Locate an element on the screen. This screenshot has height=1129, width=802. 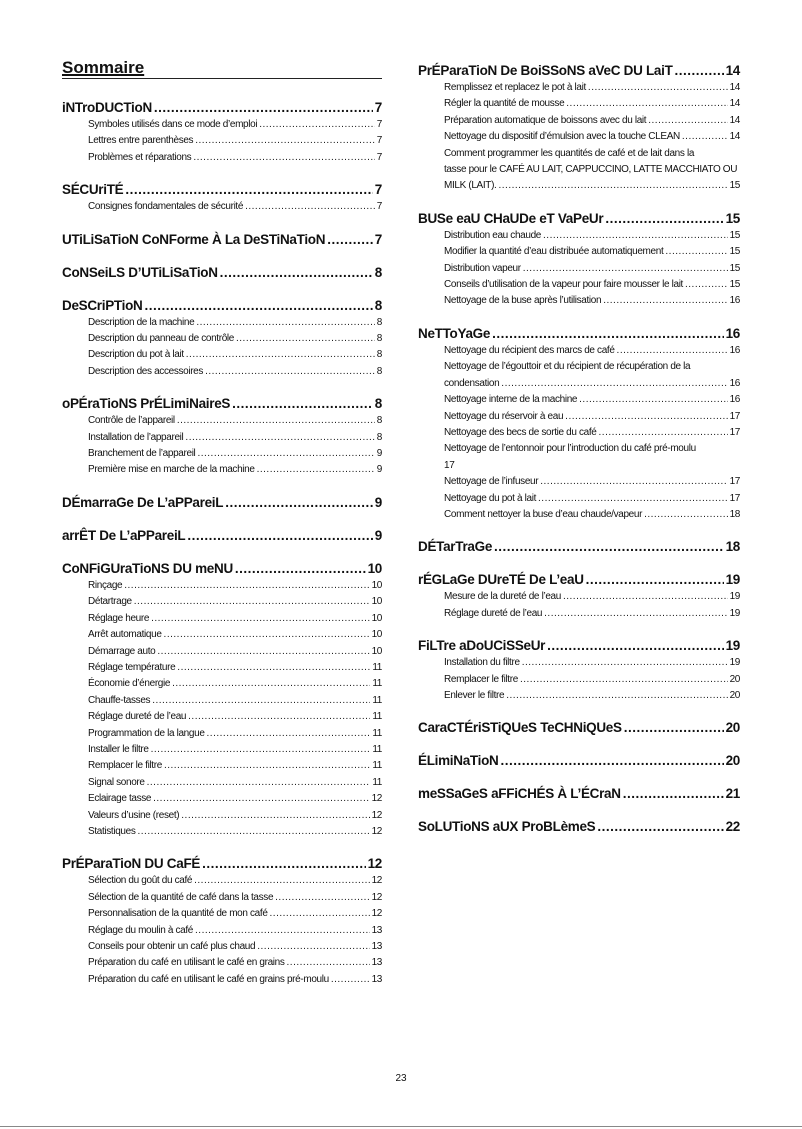
toc-heading: CaraCTÉriSTiQUeS TeCHNiQUeS 20 is located at coordinates (579, 728).